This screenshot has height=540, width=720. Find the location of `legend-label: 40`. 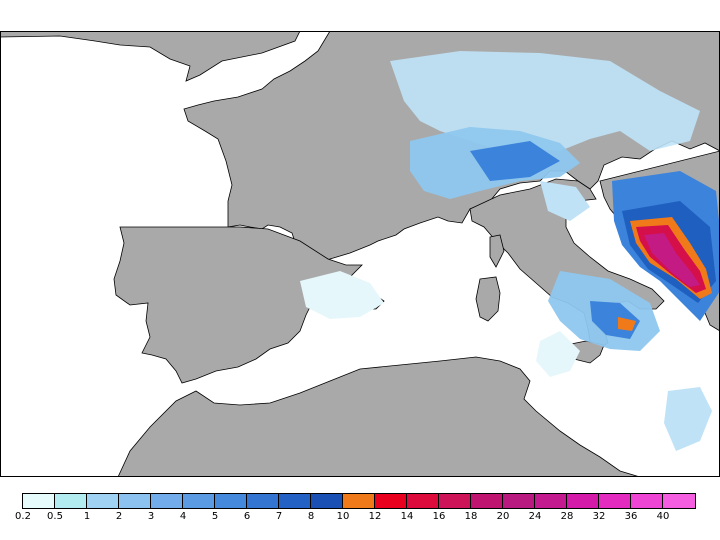

legend-label: 40 is located at coordinates (663, 516).